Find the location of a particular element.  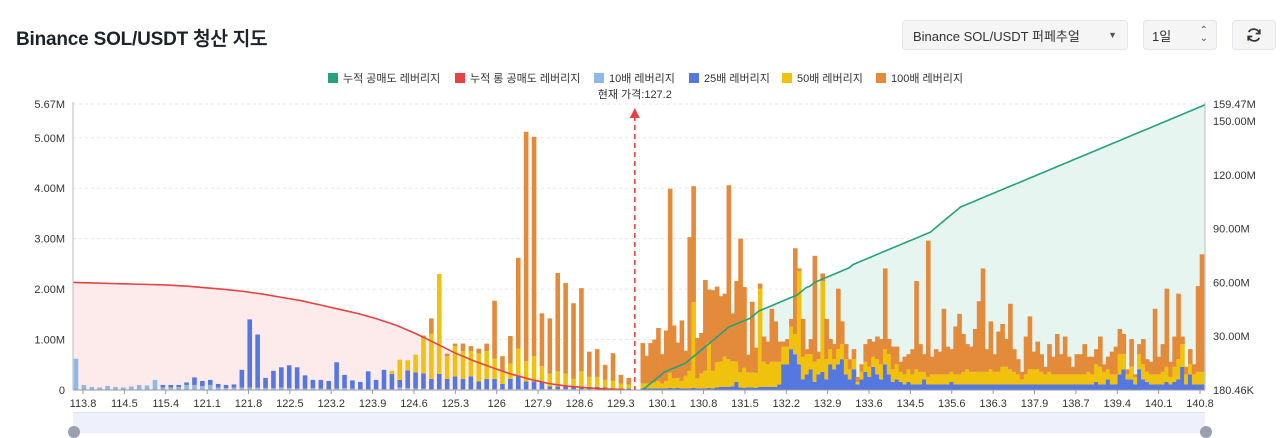

x-axis-tick-label: 138.7 is located at coordinates (1076, 404).